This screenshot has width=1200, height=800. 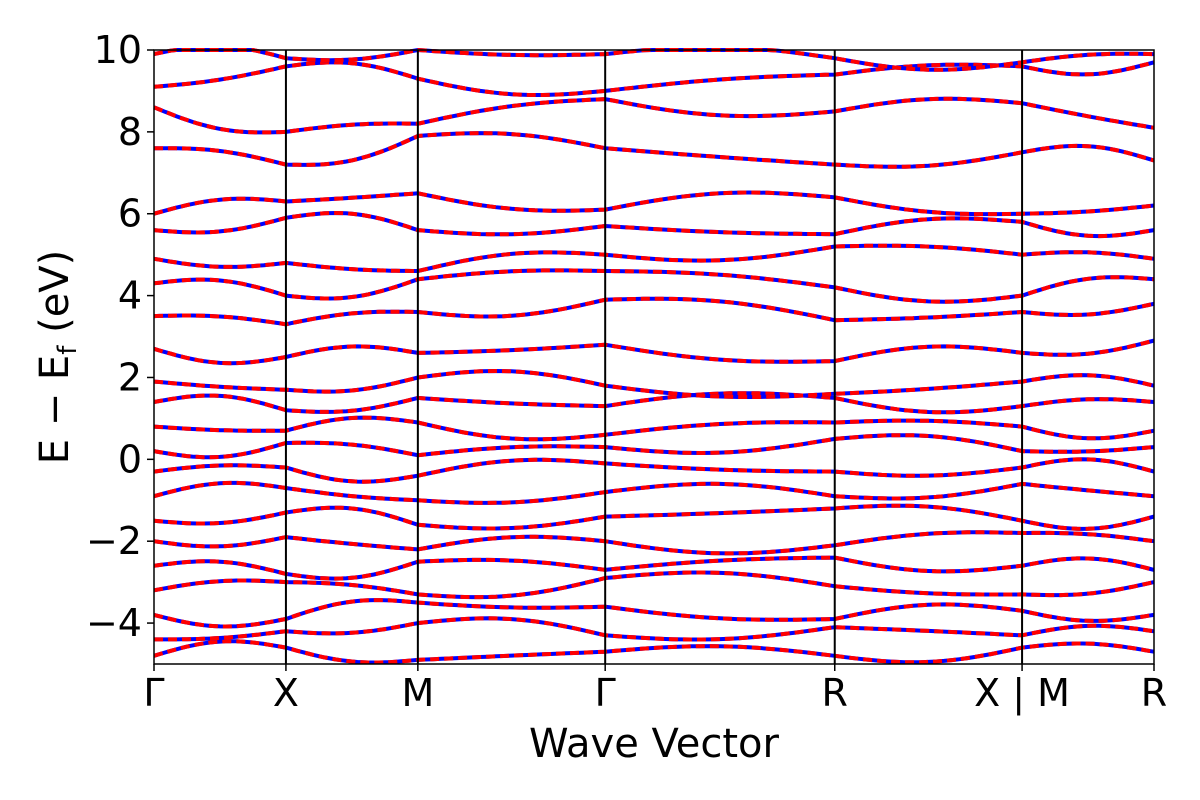 I want to click on y-tick-label: 4, so click(x=130, y=296).